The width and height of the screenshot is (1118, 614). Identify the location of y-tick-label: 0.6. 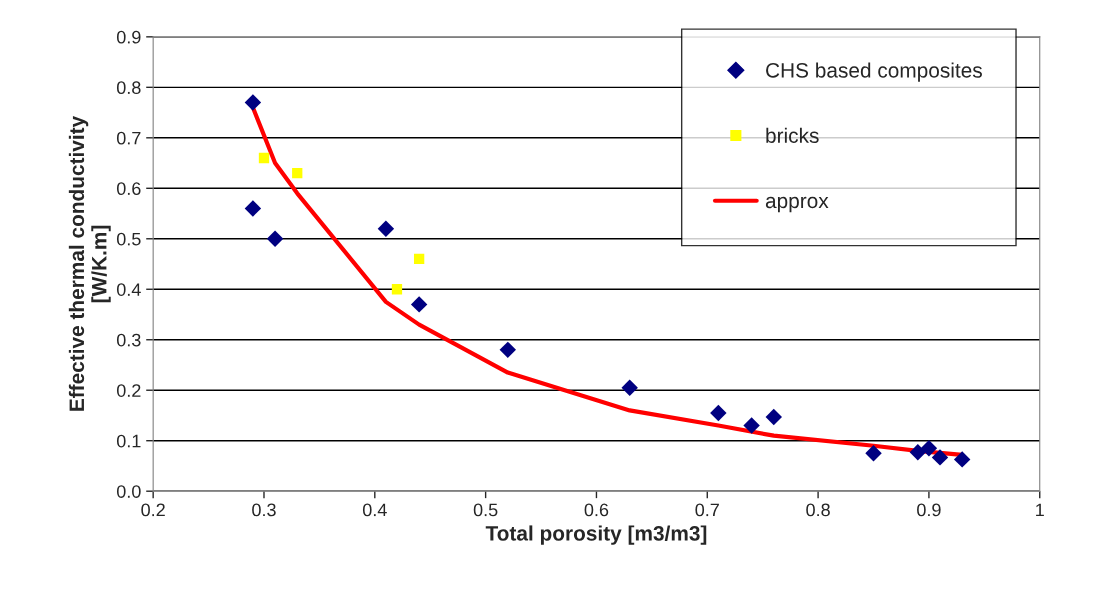
(128, 189).